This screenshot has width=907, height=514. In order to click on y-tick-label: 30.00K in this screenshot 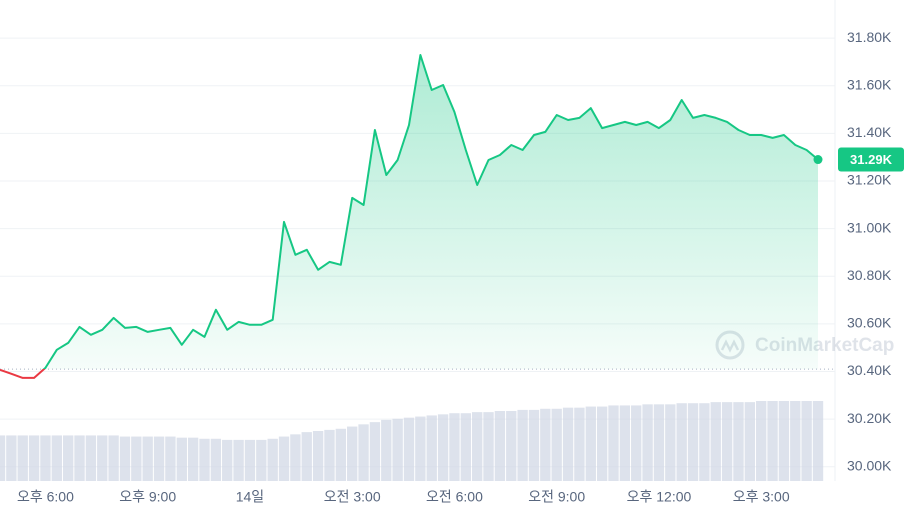, I will do `click(869, 465)`.